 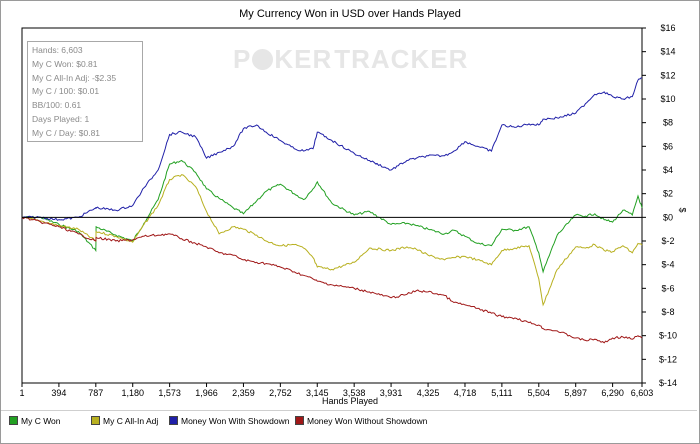 I want to click on y-tick-label: $-14, so click(x=668, y=383).